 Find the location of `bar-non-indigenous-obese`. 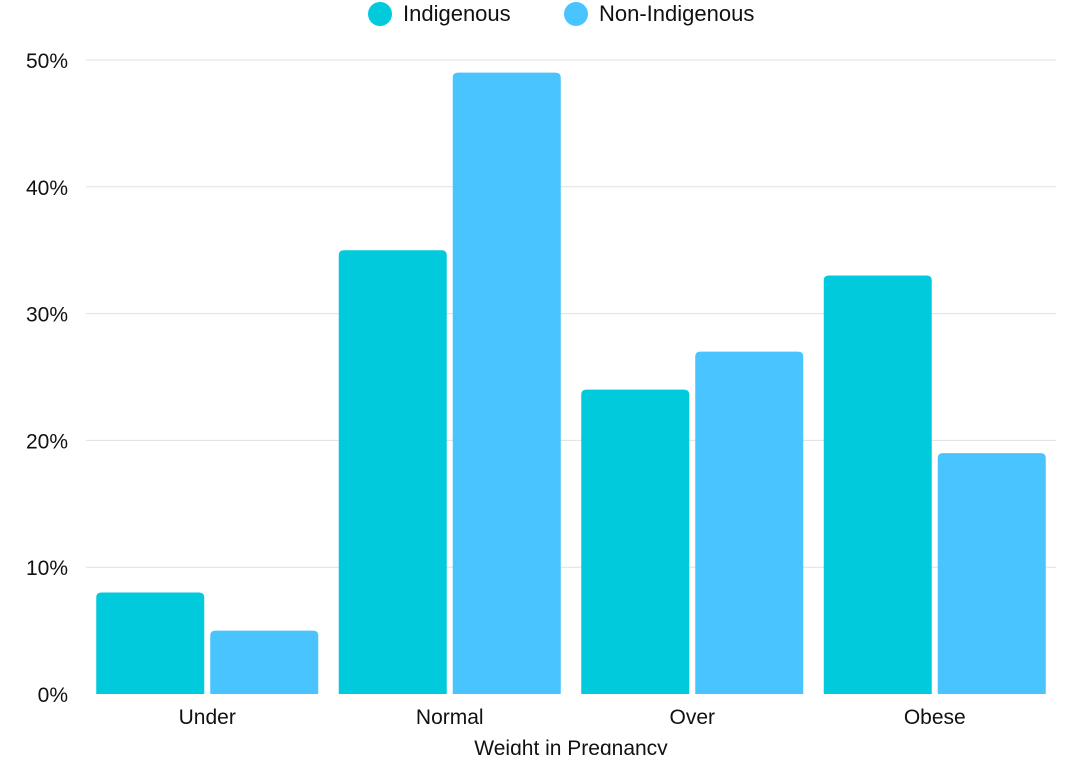

bar-non-indigenous-obese is located at coordinates (991, 573).